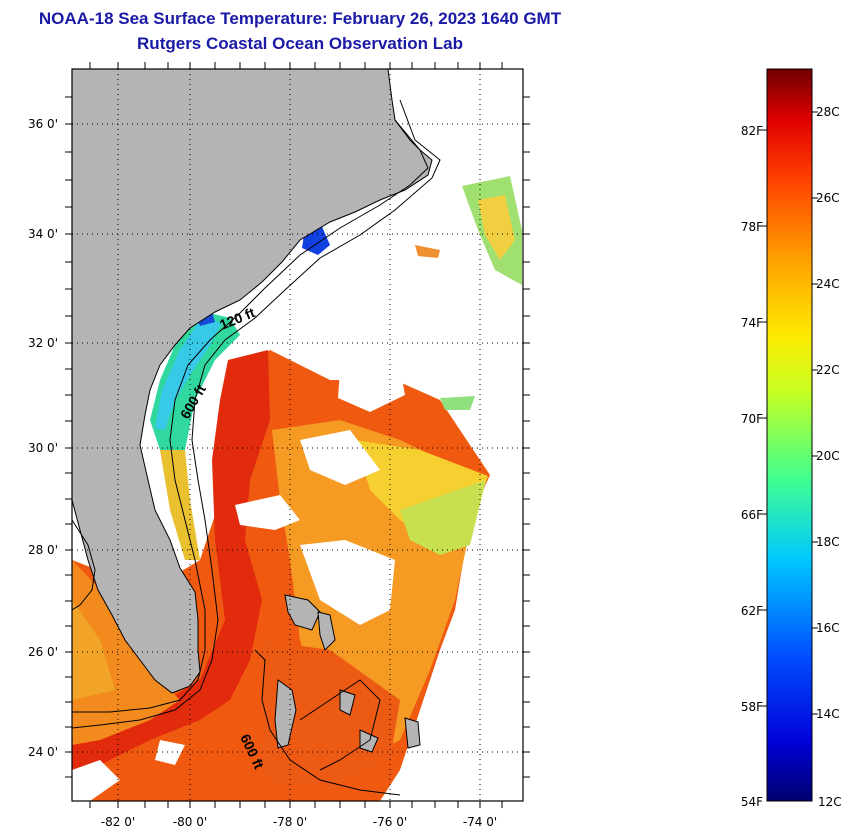  Describe the element at coordinates (830, 802) in the screenshot. I see `colorbar-label-c: 12C` at that location.